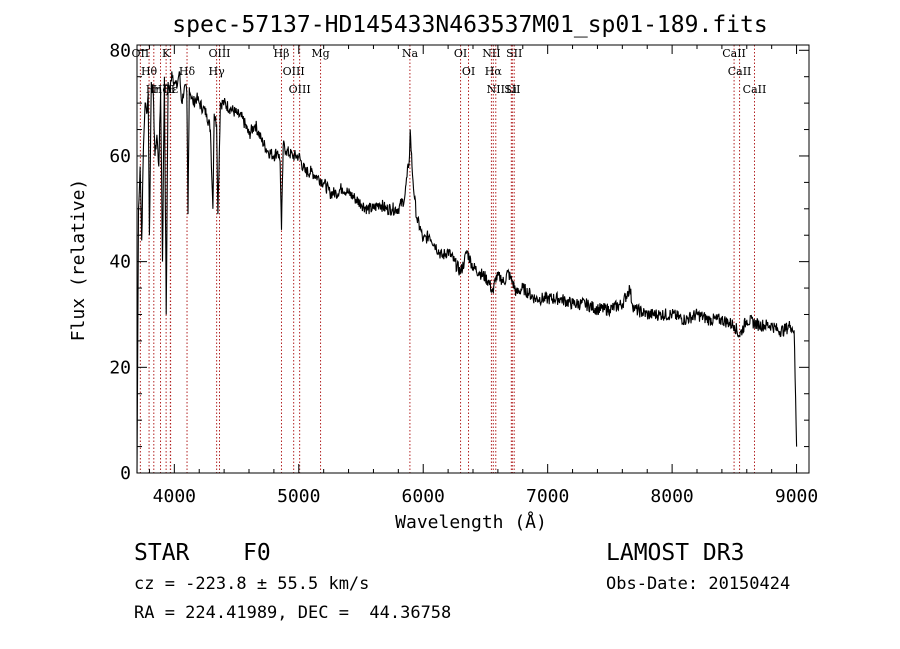  Describe the element at coordinates (514, 53) in the screenshot. I see `line-label-22: SII` at that location.